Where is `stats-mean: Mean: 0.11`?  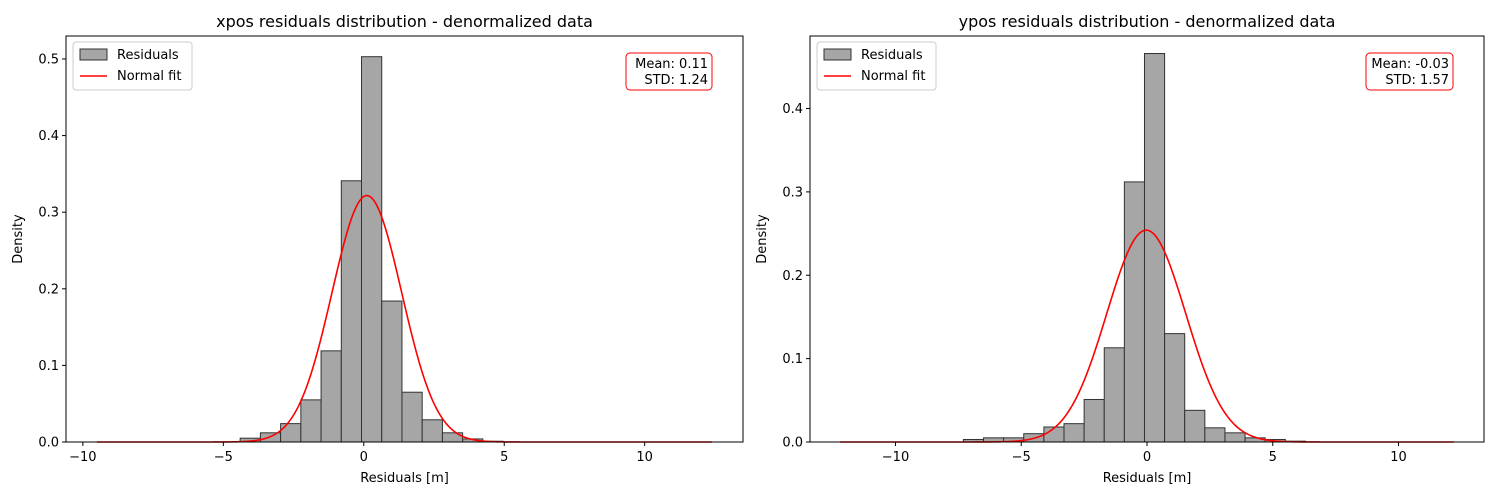
stats-mean: Mean: 0.11 is located at coordinates (671, 64).